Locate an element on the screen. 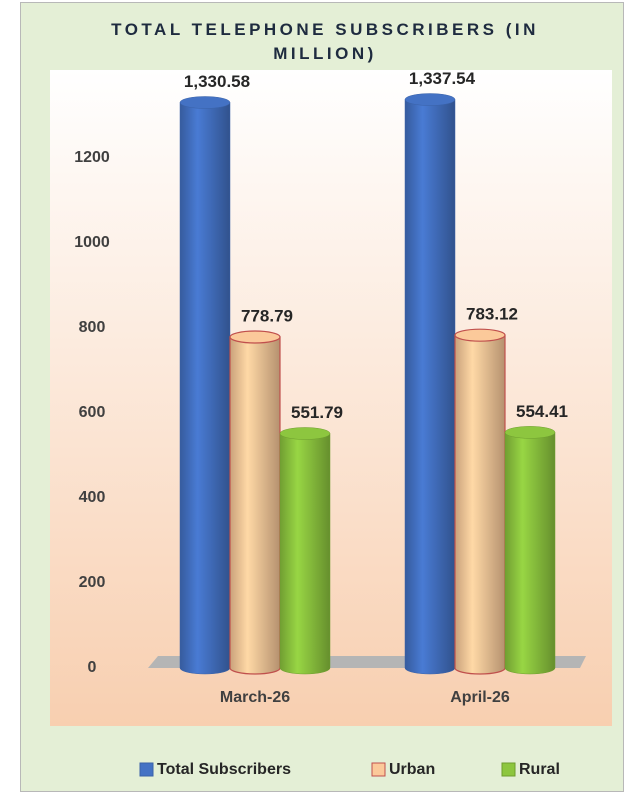 Image resolution: width=635 pixels, height=795 pixels. x-tick-label: March-26 is located at coordinates (255, 697).